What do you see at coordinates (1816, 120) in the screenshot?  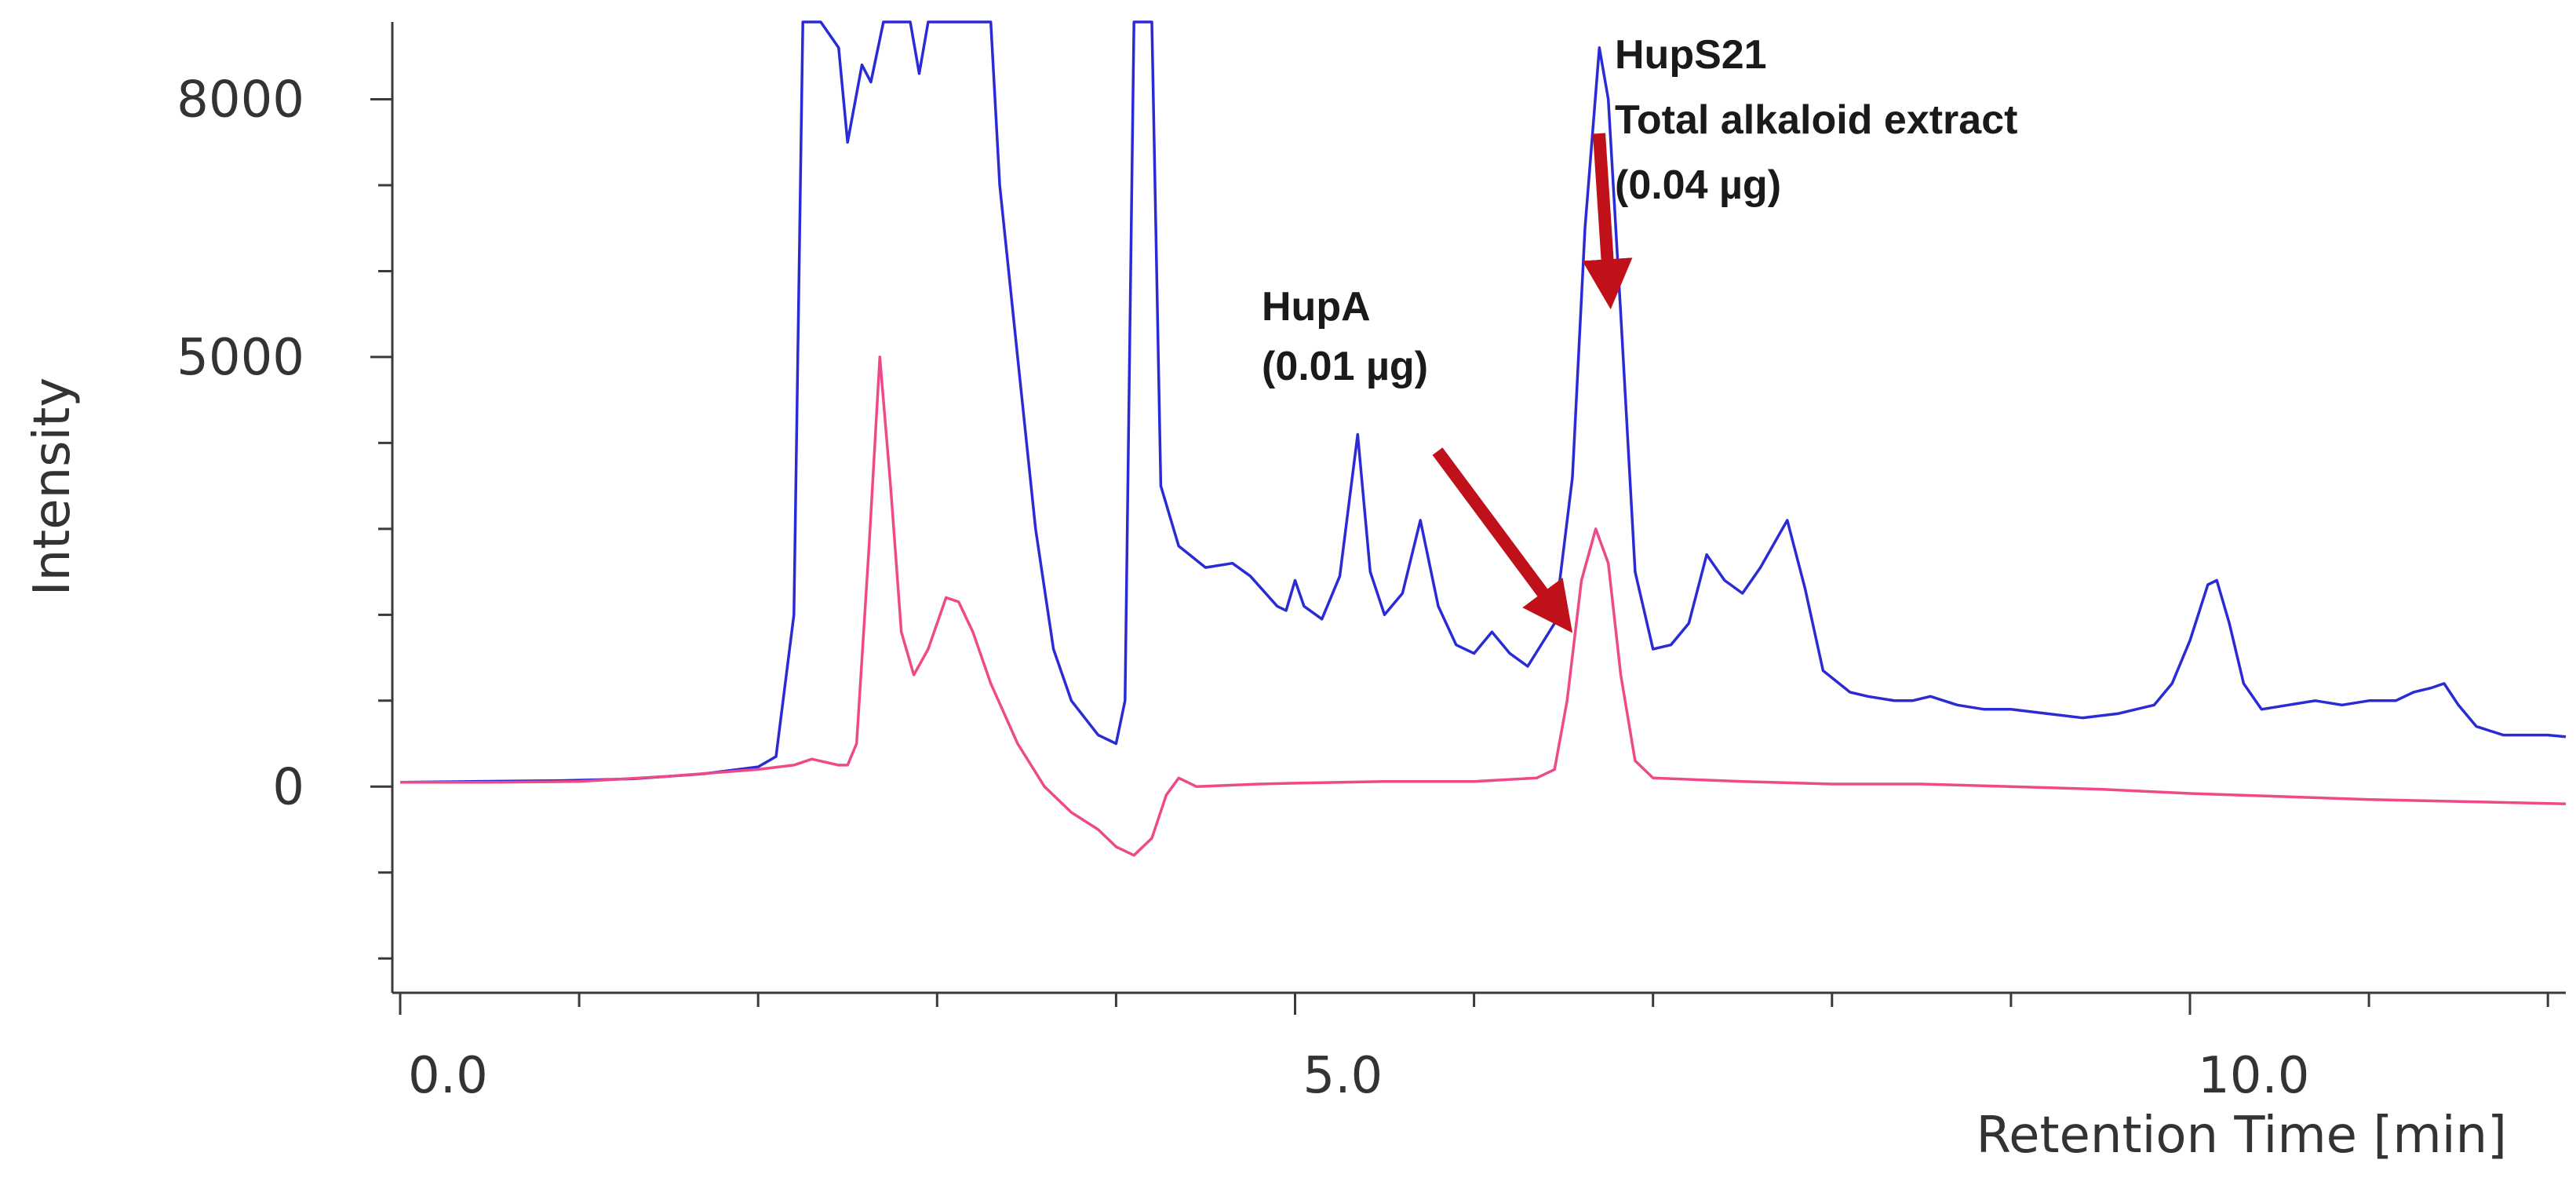 I see `annotation-text: Total alkaloid extract` at bounding box center [1816, 120].